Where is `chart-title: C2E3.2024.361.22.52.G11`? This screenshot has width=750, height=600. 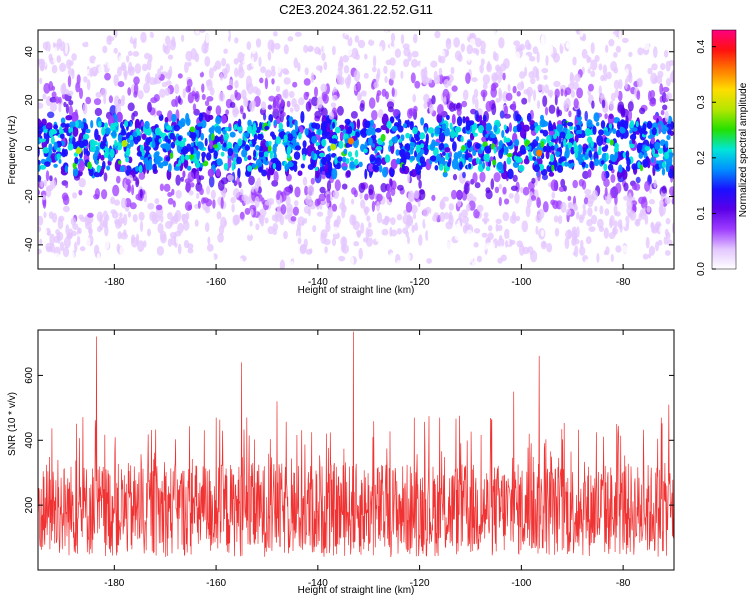 chart-title: C2E3.2024.361.22.52.G11 is located at coordinates (356, 9).